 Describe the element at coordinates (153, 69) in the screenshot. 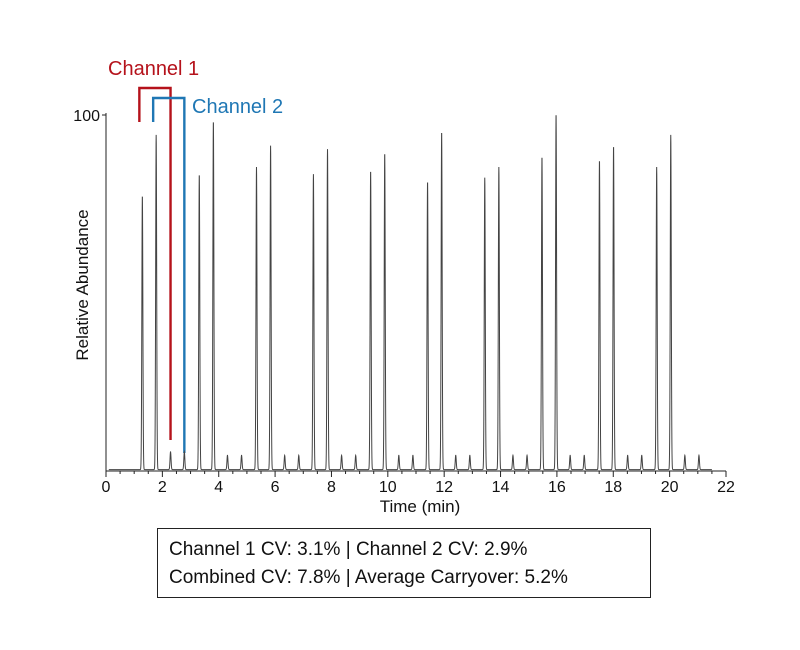

I see `channel-1-label: Channel 1` at that location.